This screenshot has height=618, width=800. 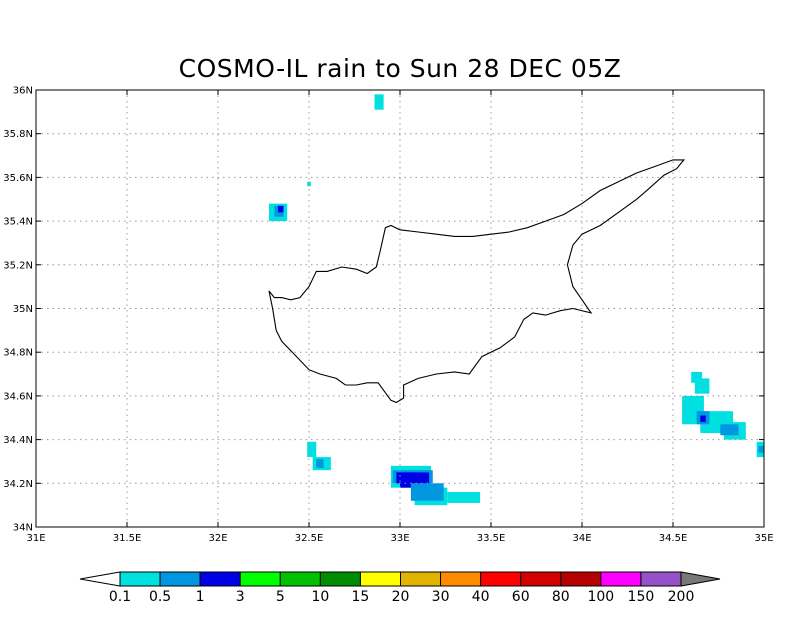 I want to click on colorbar-label: 30, so click(x=441, y=597).